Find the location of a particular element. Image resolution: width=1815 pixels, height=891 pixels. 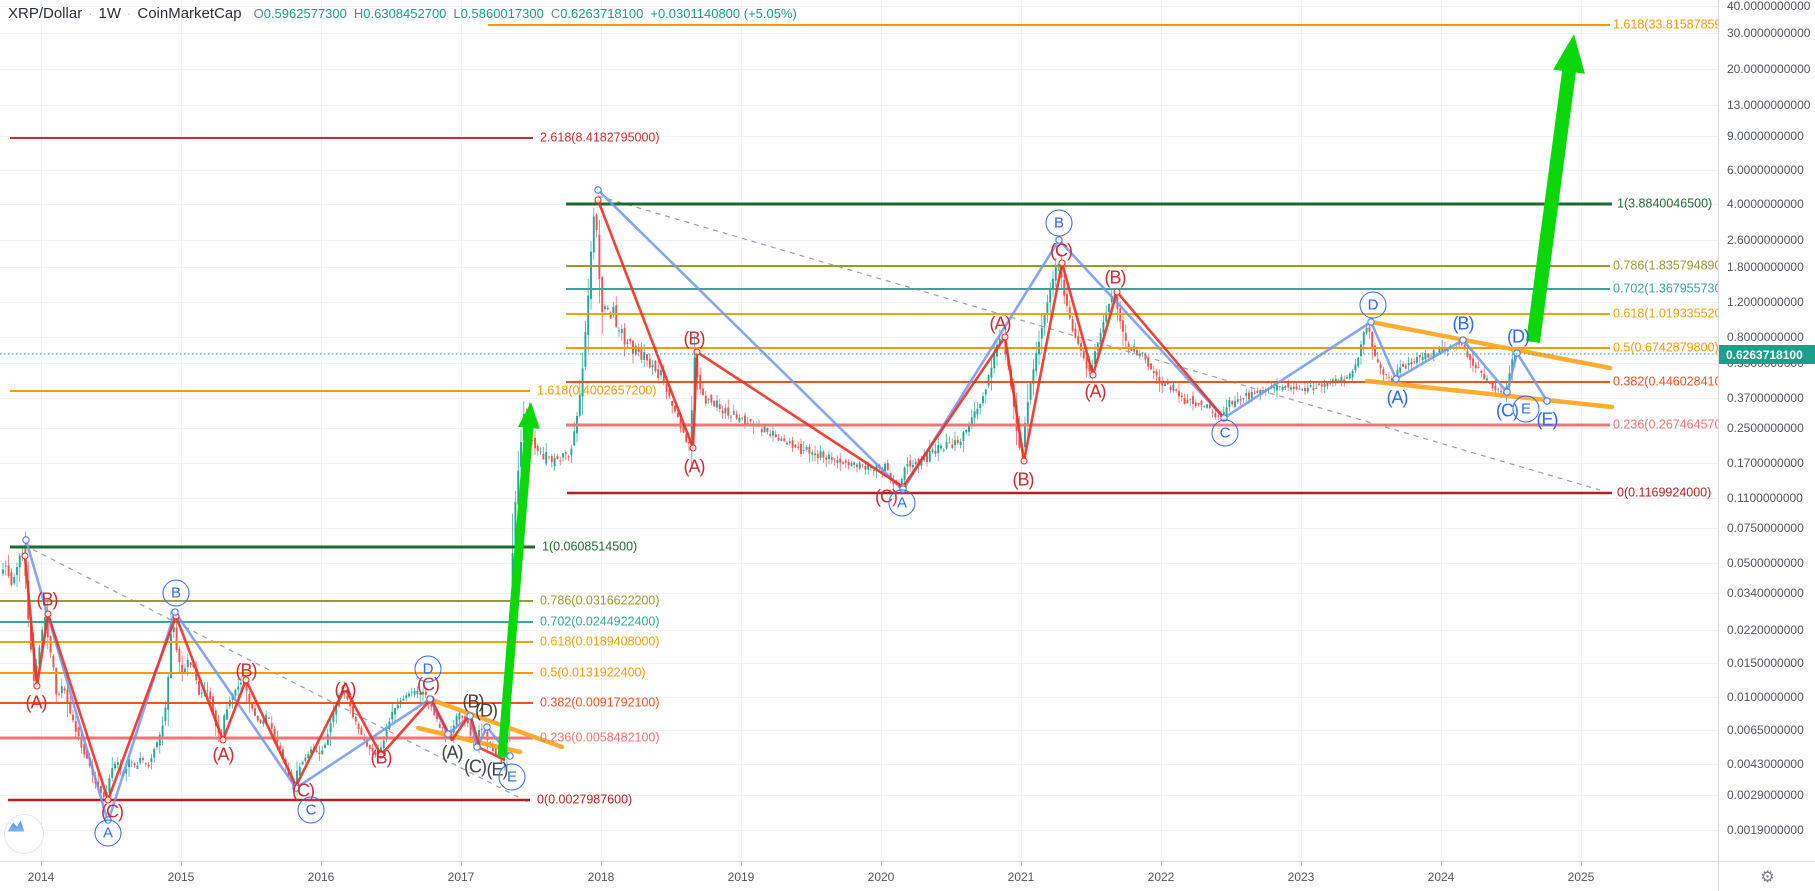

fib-level-label: 1.618(0.4002657200) is located at coordinates (597, 390).